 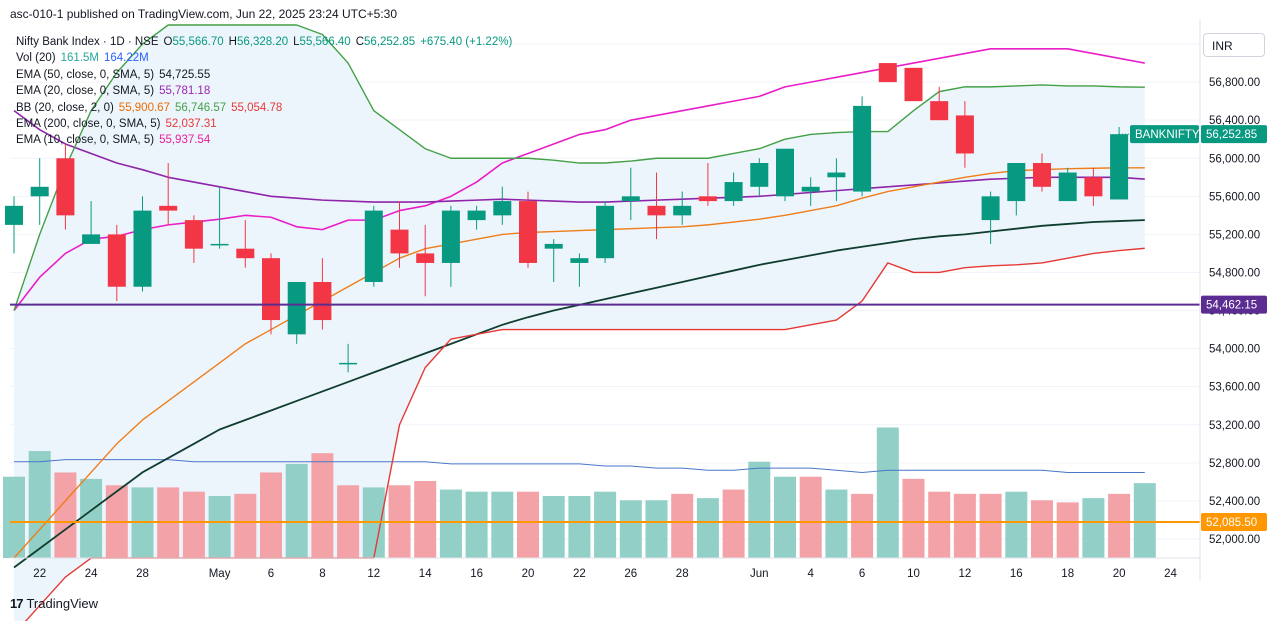 What do you see at coordinates (264, 140) in the screenshot?
I see `legend-indicator-row: EMA (10, close, 0, SMA, 5) 55,937.54` at bounding box center [264, 140].